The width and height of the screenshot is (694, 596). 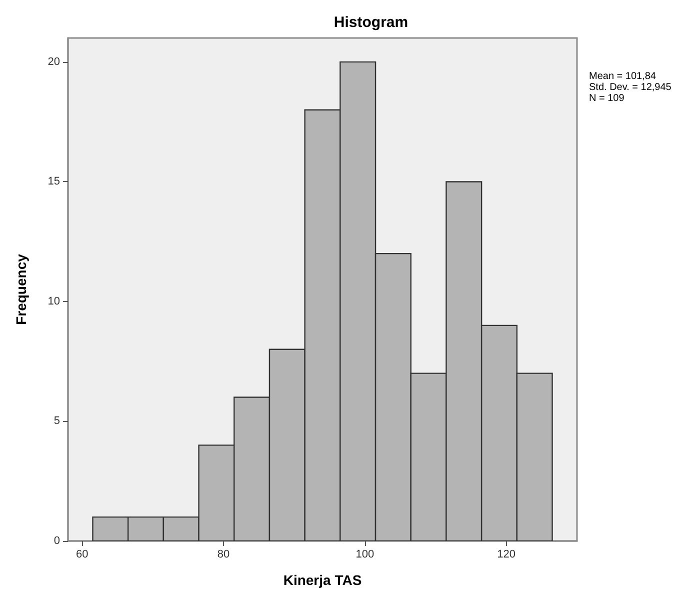 I want to click on x-tick-label: 80, so click(x=223, y=554).